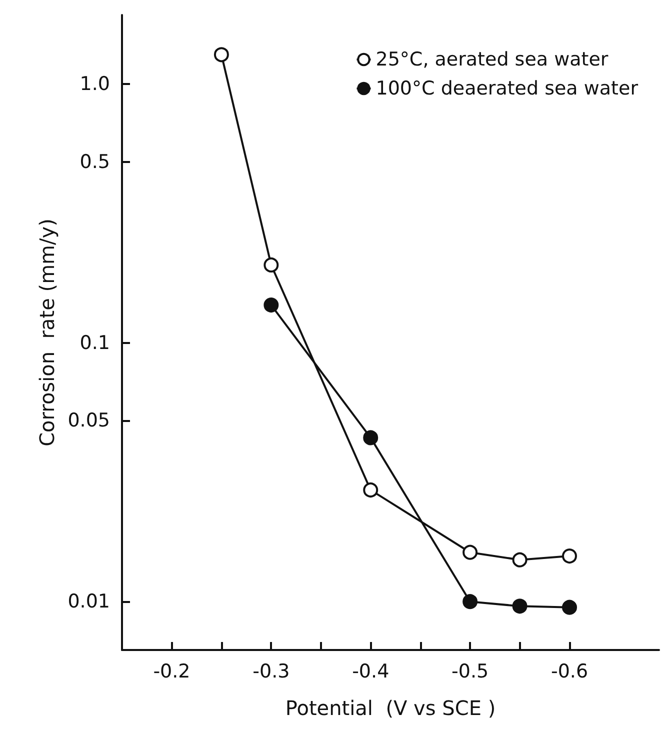 The height and width of the screenshot is (730, 663). What do you see at coordinates (470, 671) in the screenshot?
I see `x-tick-label: -0.5` at bounding box center [470, 671].